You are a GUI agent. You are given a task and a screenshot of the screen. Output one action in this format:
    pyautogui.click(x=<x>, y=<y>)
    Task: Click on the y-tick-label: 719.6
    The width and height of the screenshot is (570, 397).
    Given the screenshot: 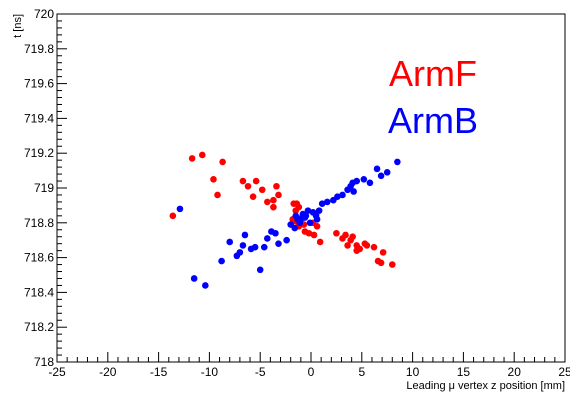 What is the action you would take?
    pyautogui.click(x=39, y=84)
    